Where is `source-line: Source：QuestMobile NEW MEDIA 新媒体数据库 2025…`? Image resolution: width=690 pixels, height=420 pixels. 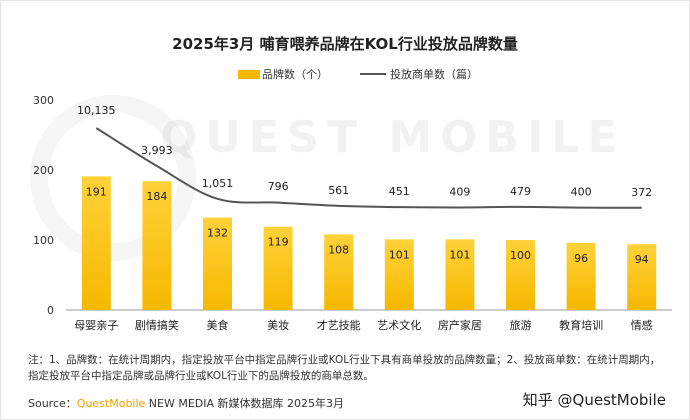
source-line: Source：QuestMobile NEW MEDIA 新媒体数据库 2025… is located at coordinates (186, 403).